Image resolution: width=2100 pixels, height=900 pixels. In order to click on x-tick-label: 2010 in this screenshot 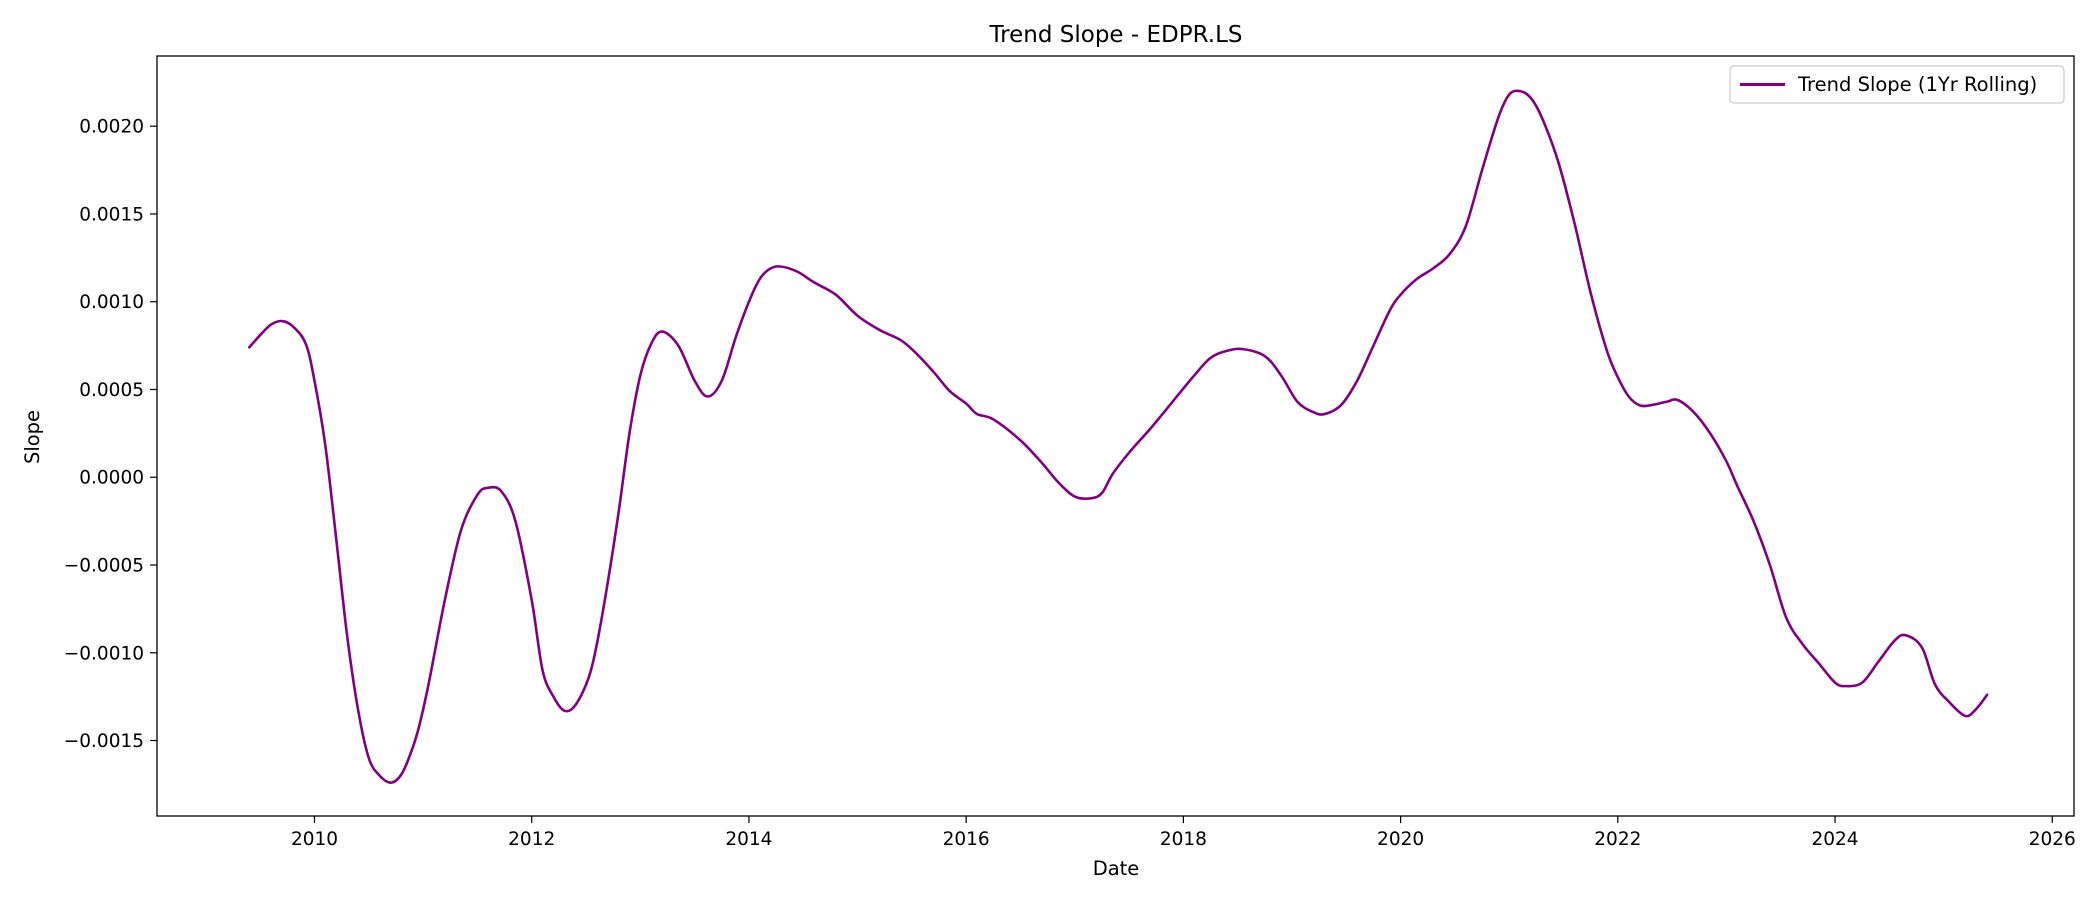, I will do `click(314, 839)`.